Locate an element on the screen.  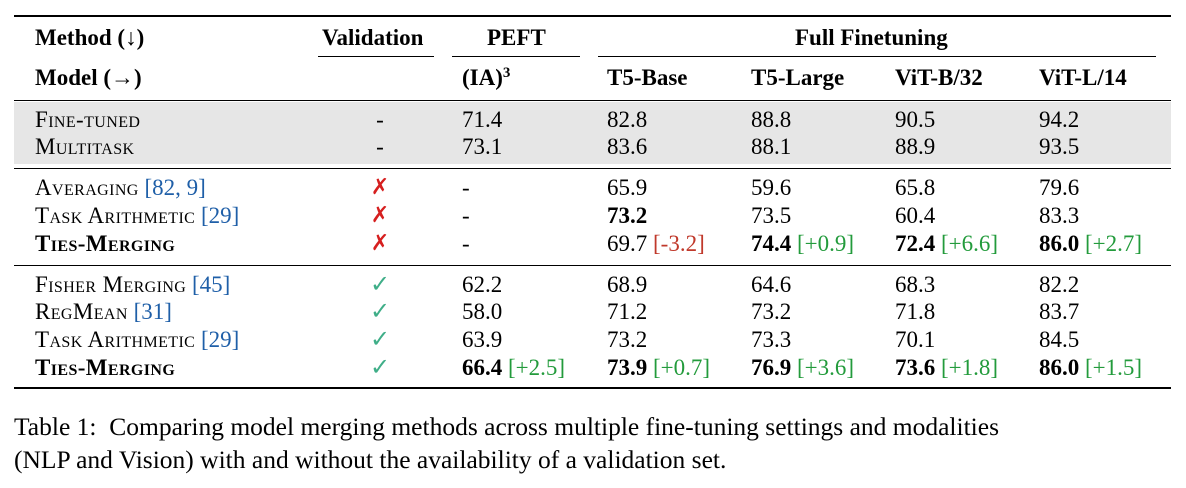
ia3-header: (IA)3 is located at coordinates (486, 77).